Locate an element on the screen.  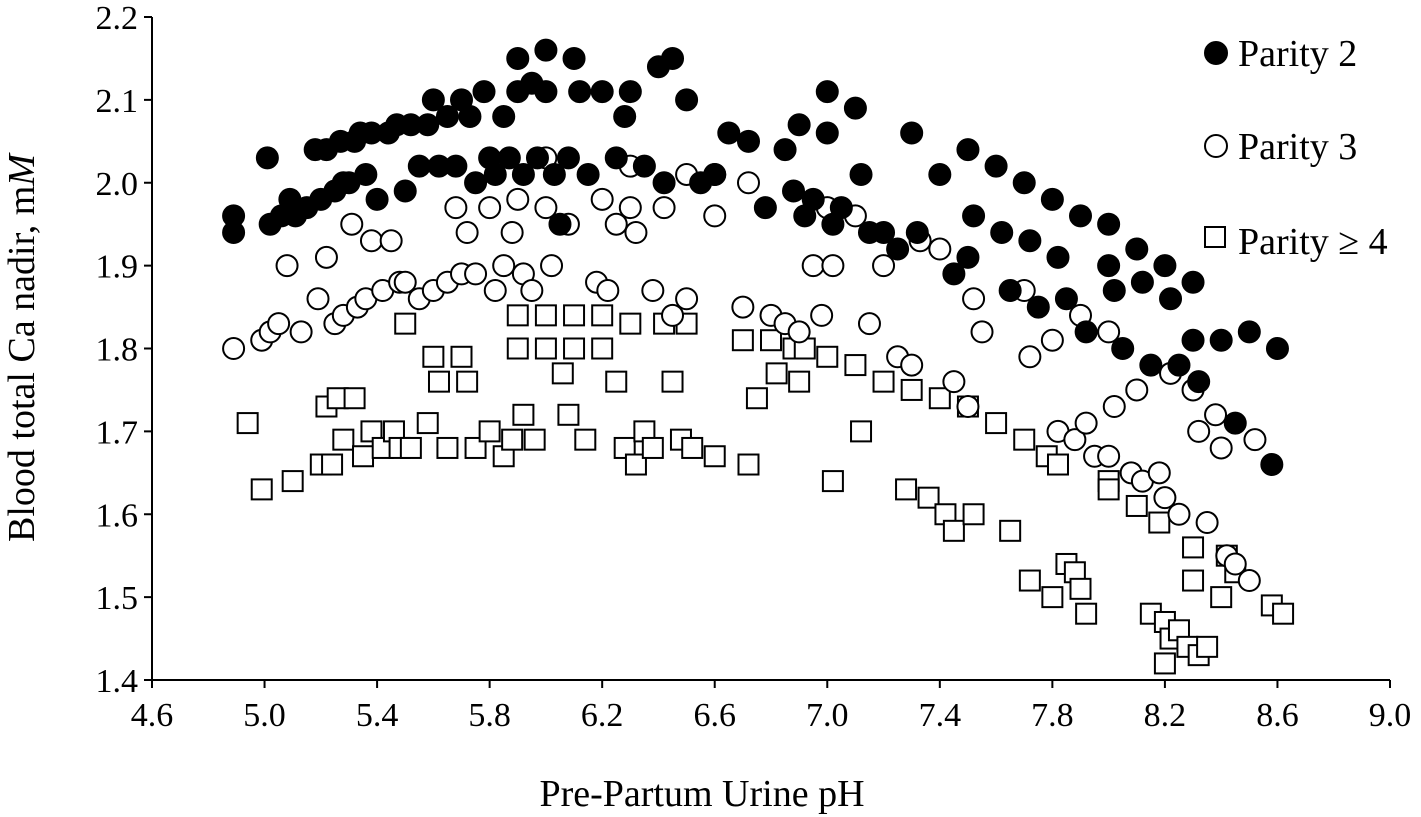
legend-label-parity-3: Parity 3 is located at coordinates (1297, 147).